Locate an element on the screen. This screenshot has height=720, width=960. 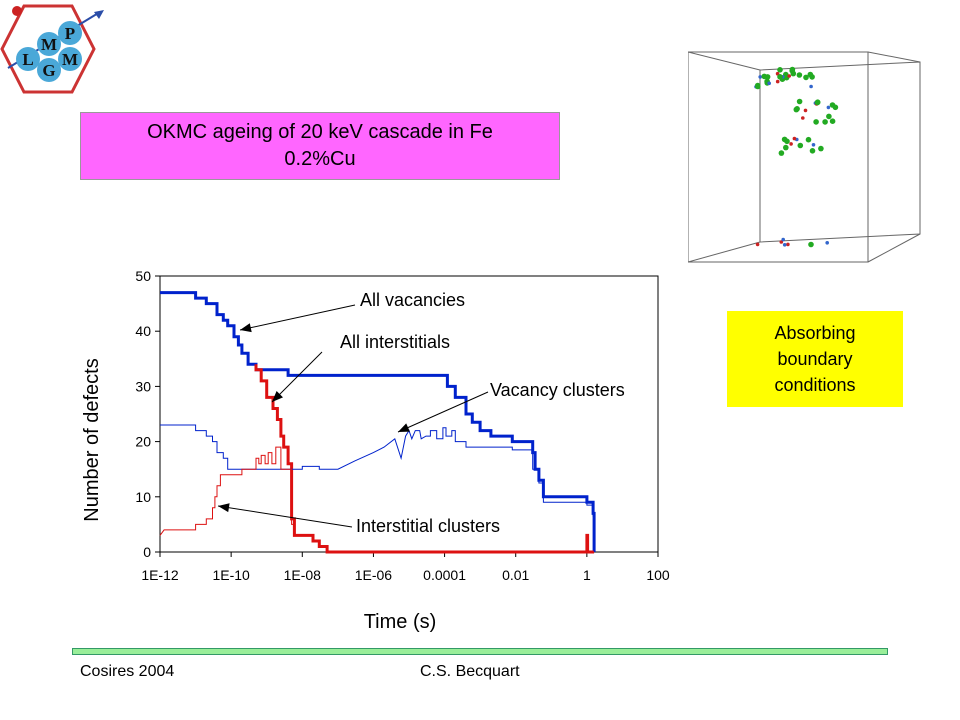
x-tick-label: 1E-06 is located at coordinates (374, 575).